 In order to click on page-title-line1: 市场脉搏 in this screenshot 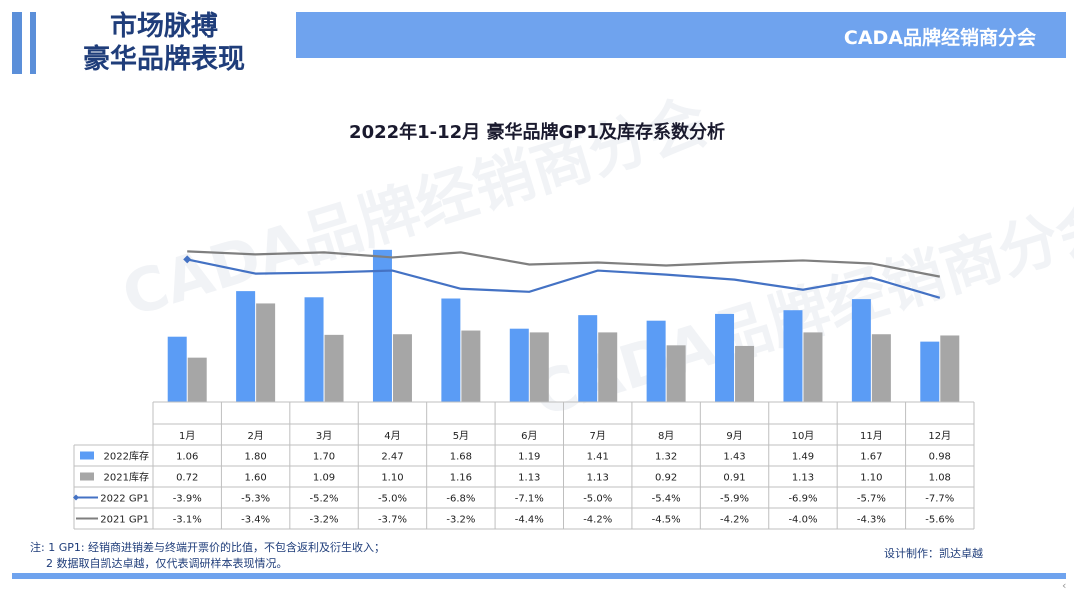, I will do `click(164, 26)`.